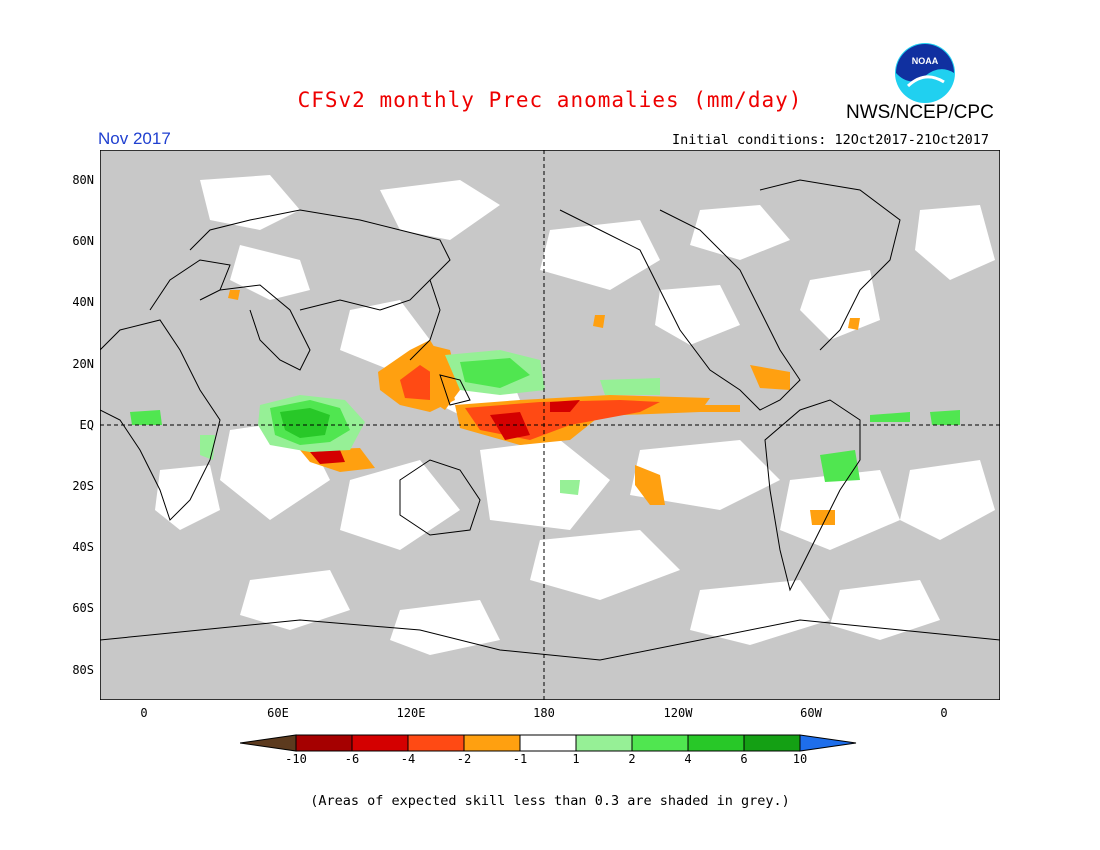 This screenshot has height=850, width=1100. What do you see at coordinates (811, 713) in the screenshot?
I see `lon-label-60w: 60W` at bounding box center [811, 713].